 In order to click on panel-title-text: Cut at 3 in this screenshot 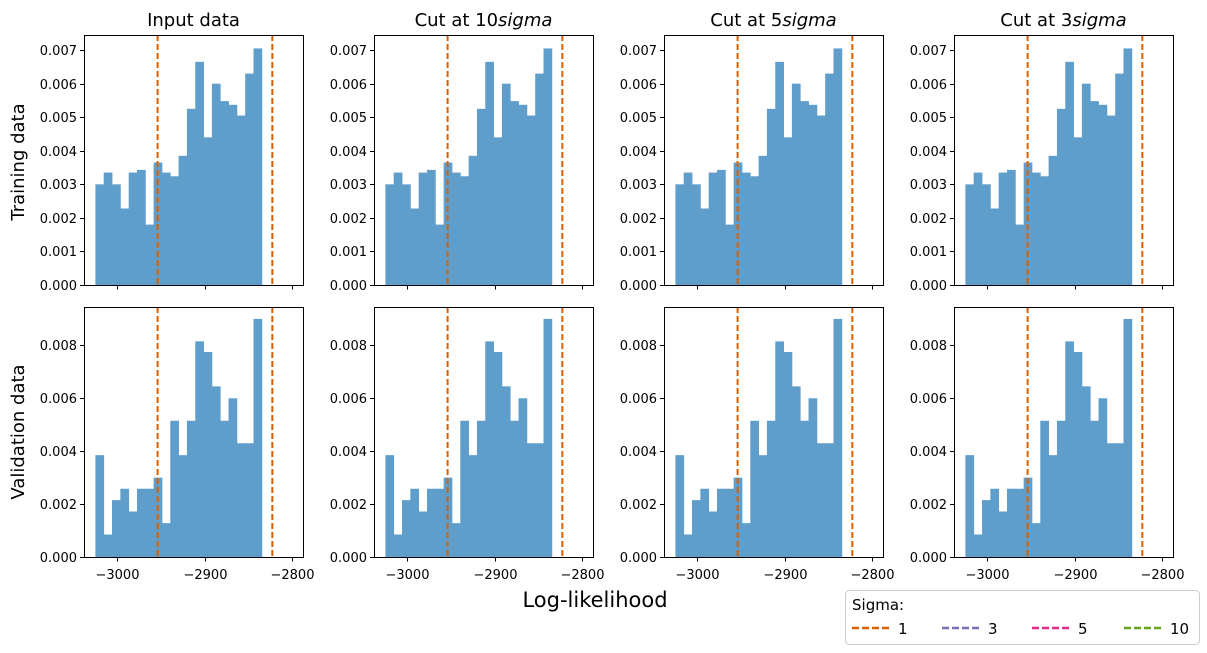, I will do `click(1036, 20)`.